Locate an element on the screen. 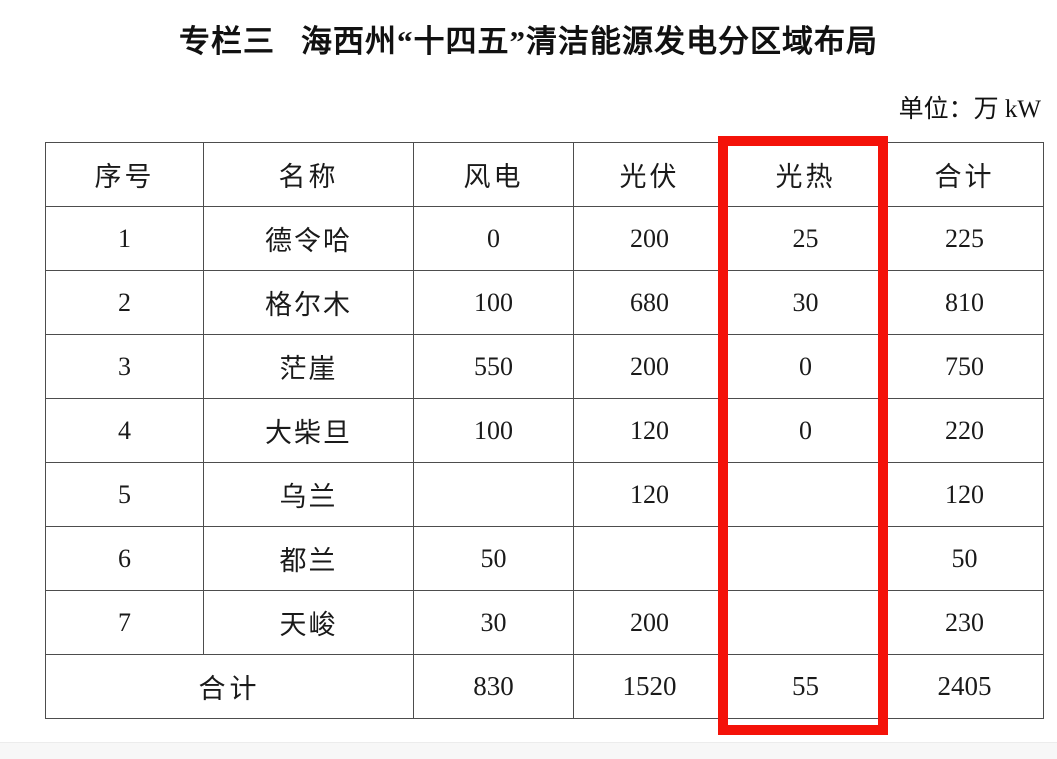  cell-index: 1 is located at coordinates (124, 238).